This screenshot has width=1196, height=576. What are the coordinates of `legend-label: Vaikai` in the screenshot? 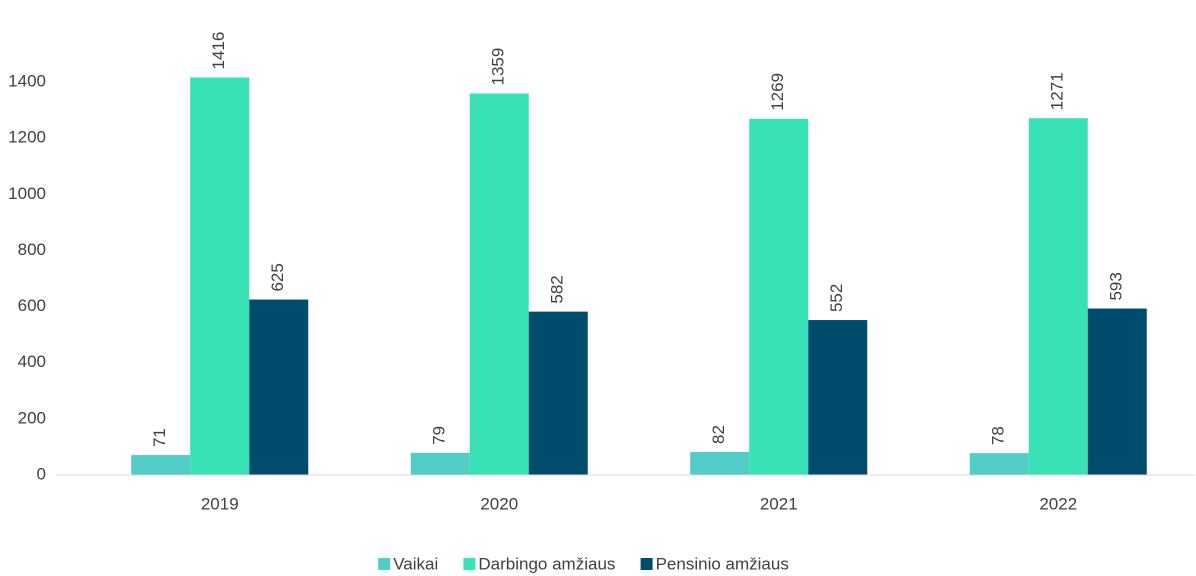 It's located at (415, 563).